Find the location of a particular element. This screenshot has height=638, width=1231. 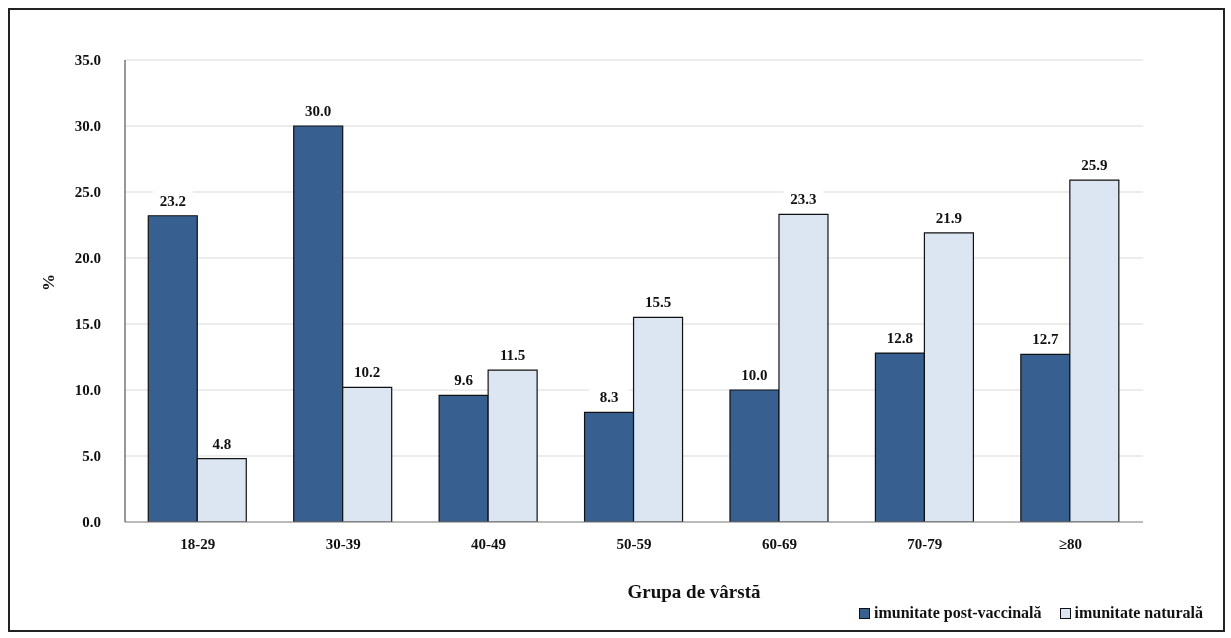

y-tick-label: 10.0 is located at coordinates (87, 390).